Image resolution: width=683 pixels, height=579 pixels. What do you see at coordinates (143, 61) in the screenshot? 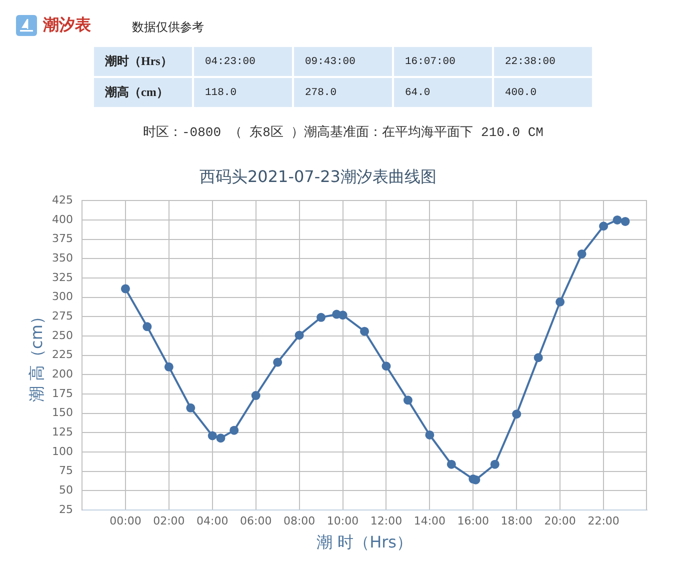
I see `text: 潮时（Hrs）` at bounding box center [143, 61].